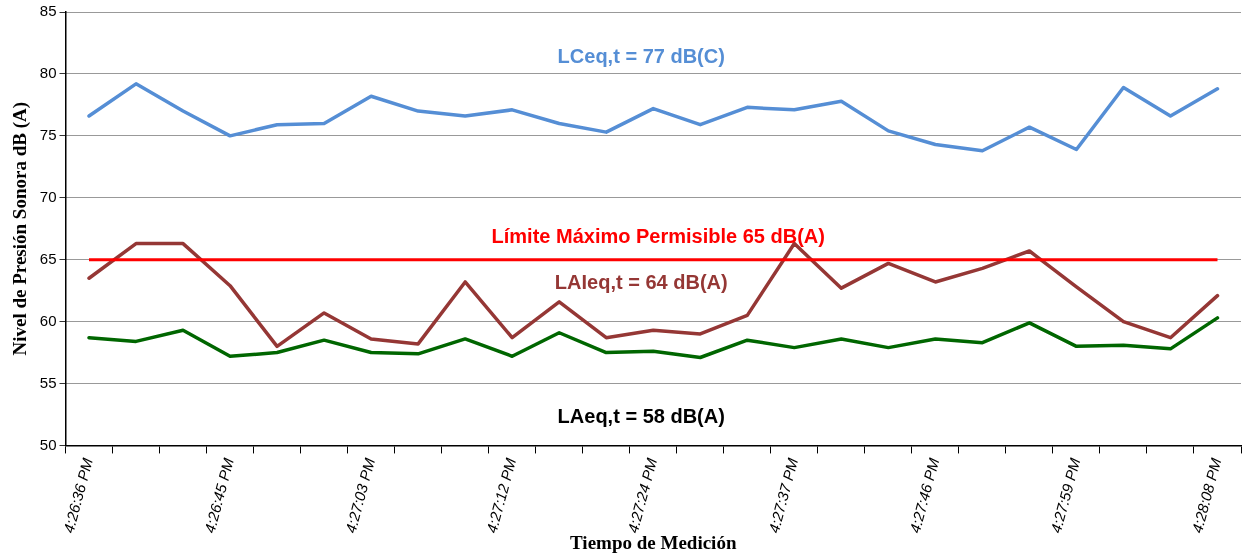  Describe the element at coordinates (1206, 495) in the screenshot. I see `x-tick-label: 4:28:08 PM` at that location.